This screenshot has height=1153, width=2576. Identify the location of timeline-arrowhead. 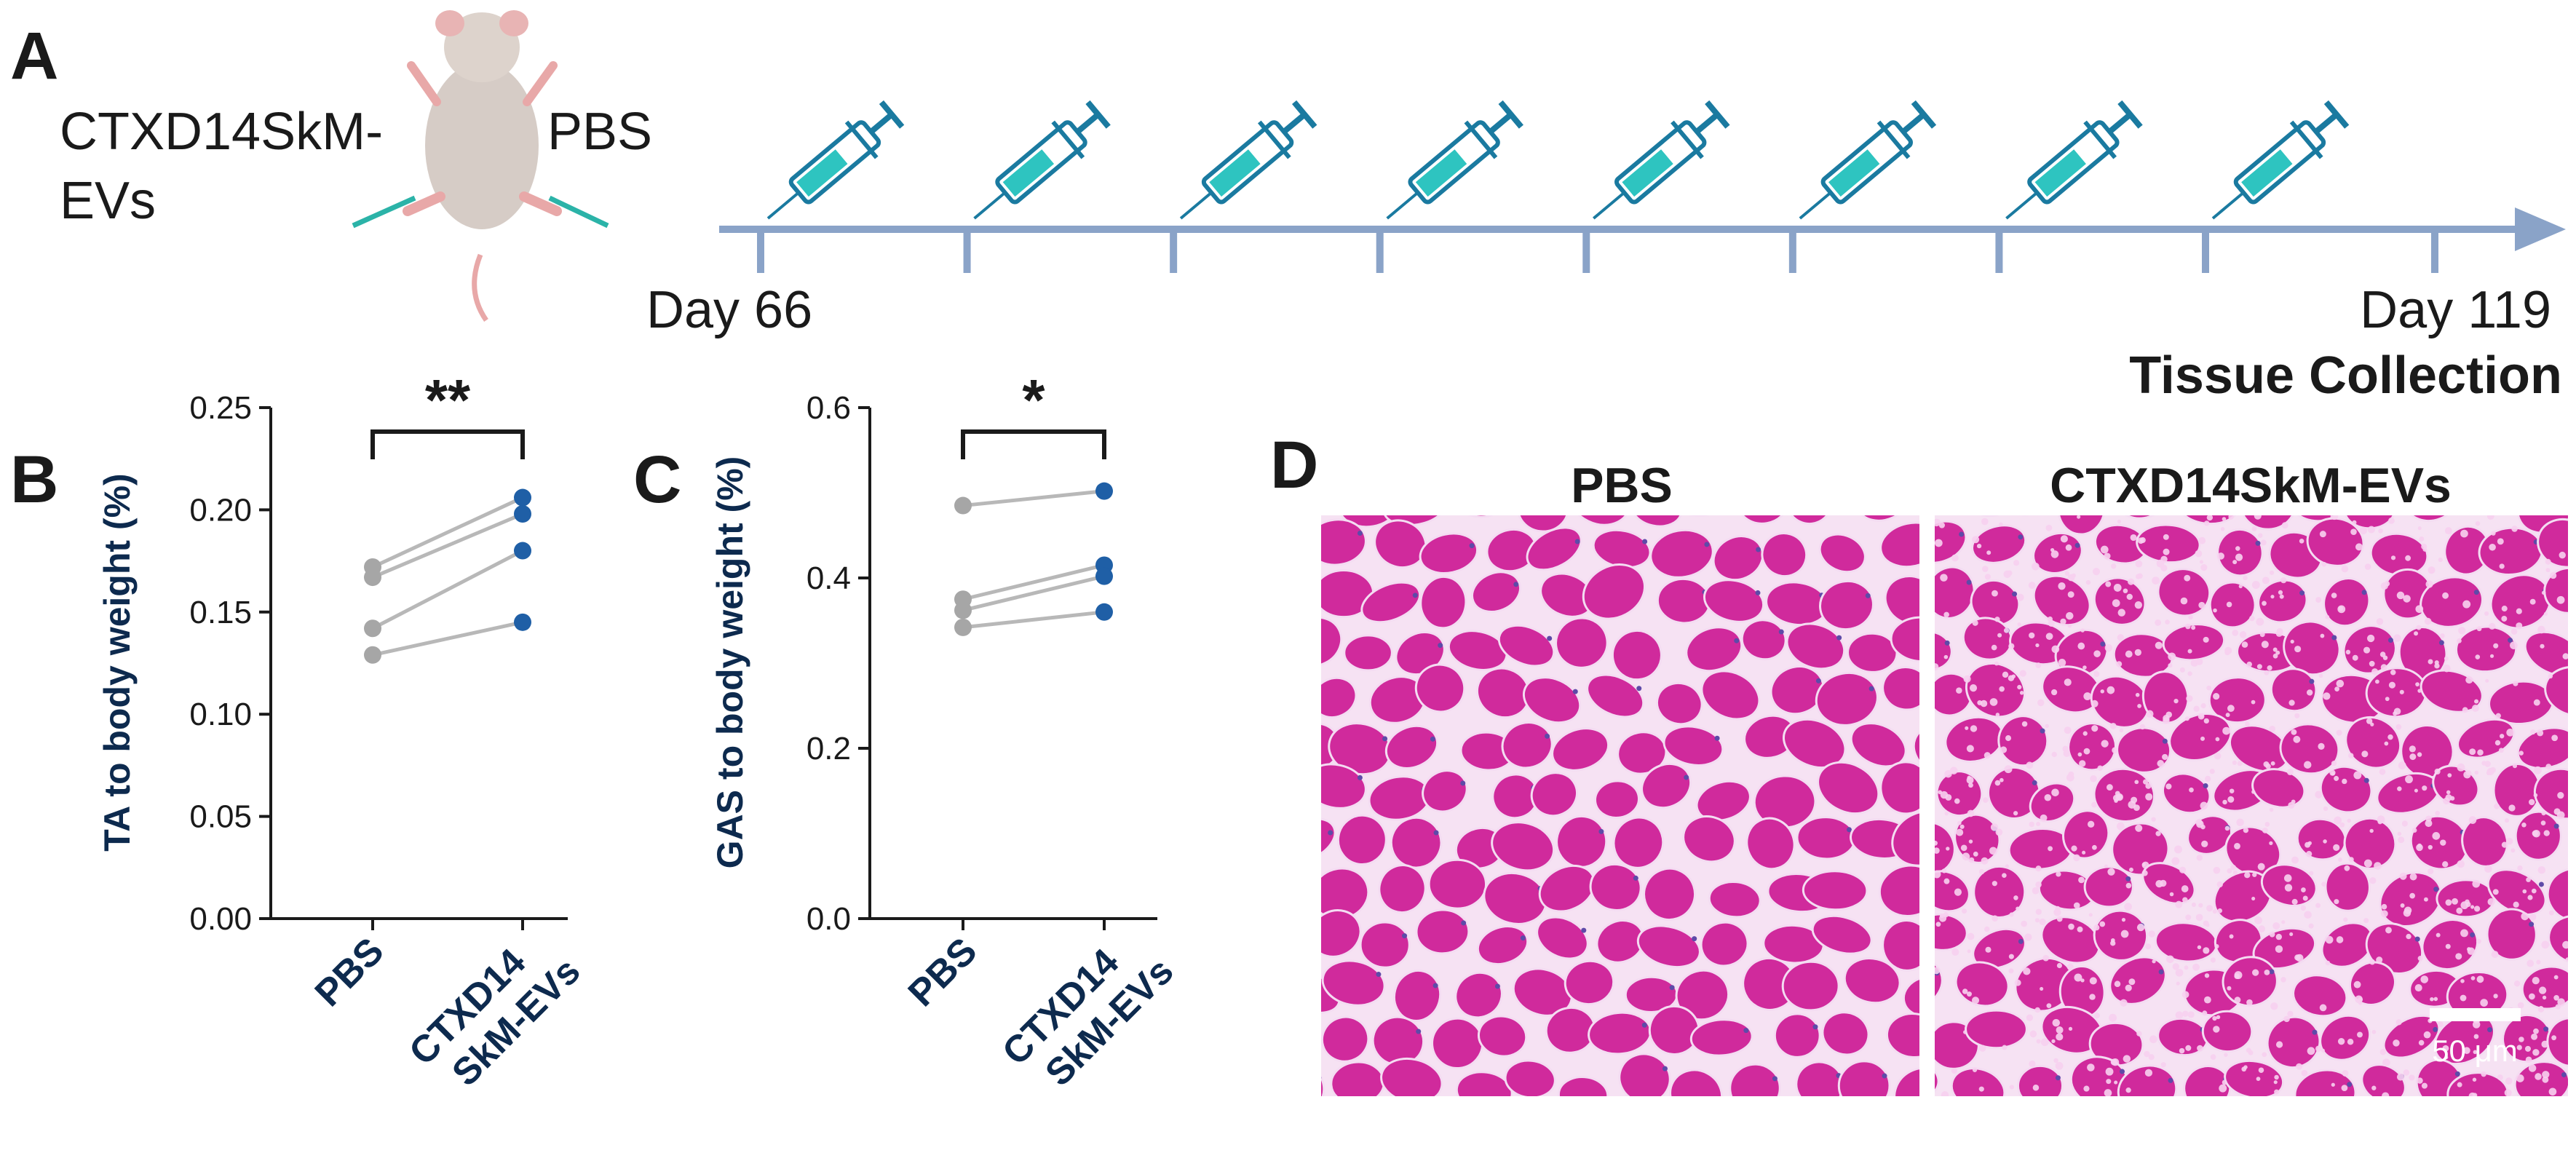
(2540, 229).